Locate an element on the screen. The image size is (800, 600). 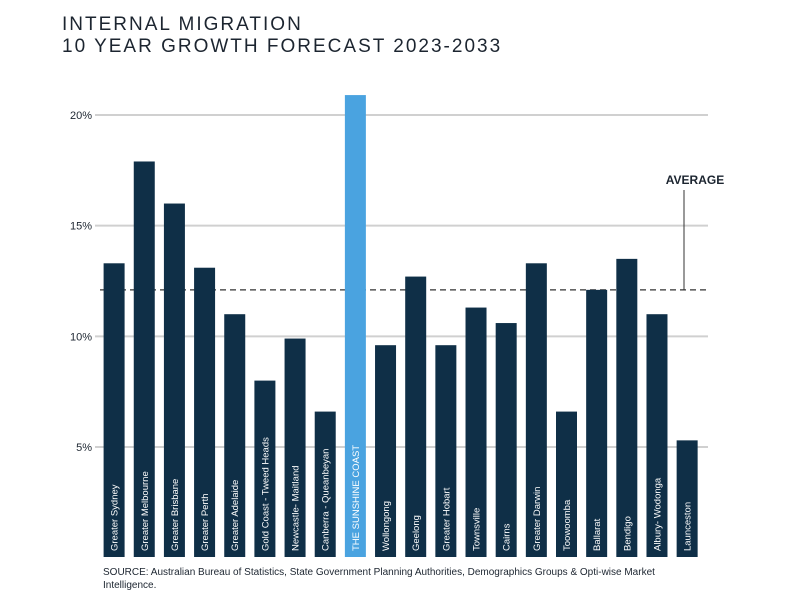
bar-label: Greater Melbourne is located at coordinates (145, 511).